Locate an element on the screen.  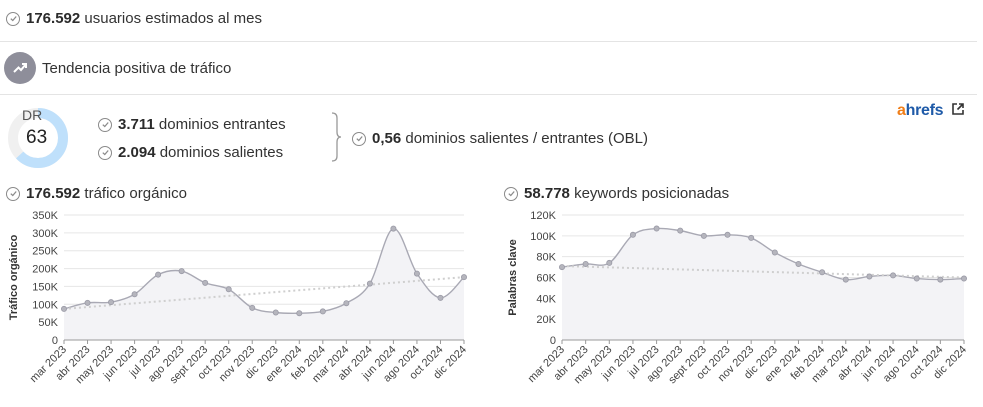
y-tick-label: 50K is located at coordinates (48, 323).